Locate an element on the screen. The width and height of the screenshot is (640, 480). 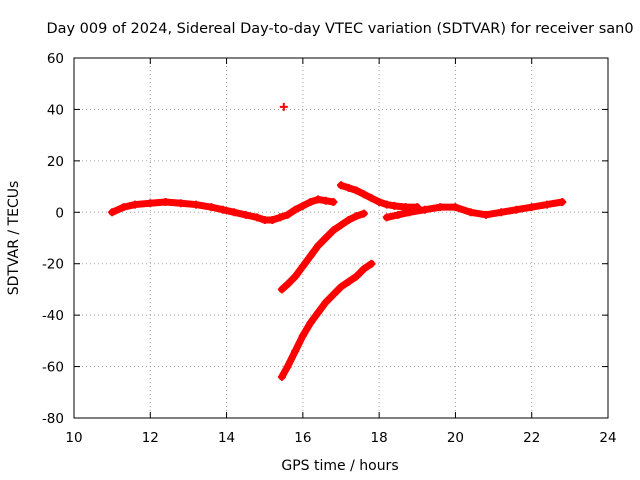
y-tick-label: -40 is located at coordinates (53, 316).